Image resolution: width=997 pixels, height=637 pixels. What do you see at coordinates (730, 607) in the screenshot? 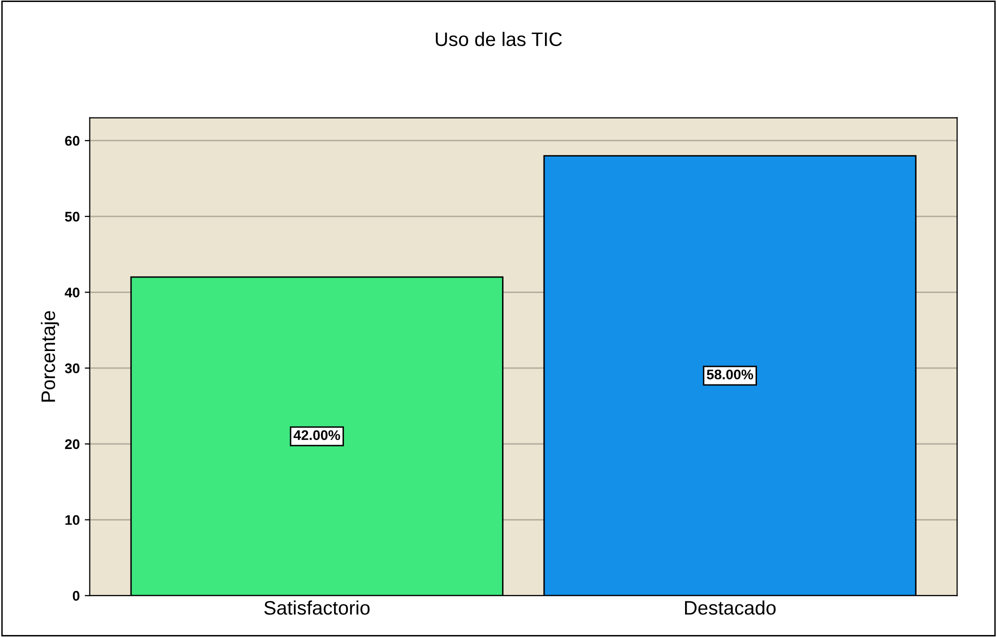
I see `x-tick-label: Destacado` at bounding box center [730, 607].